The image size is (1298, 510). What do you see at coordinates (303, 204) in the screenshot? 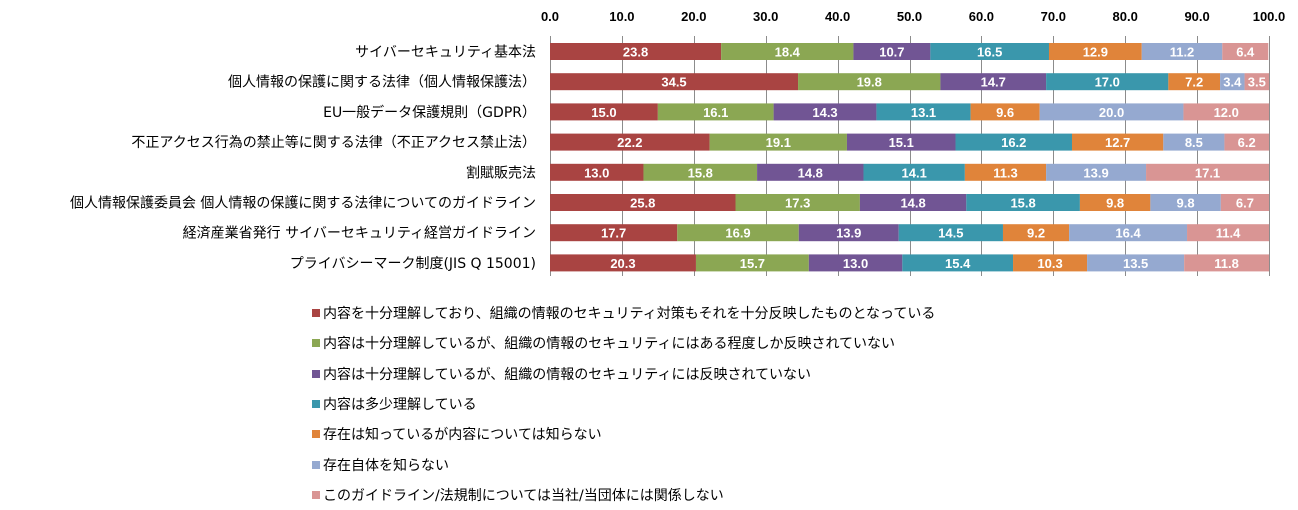
I see `category-label: 個人情報保護委員会 個人情報の保護に関する法律についてのガイドライン` at bounding box center [303, 204].